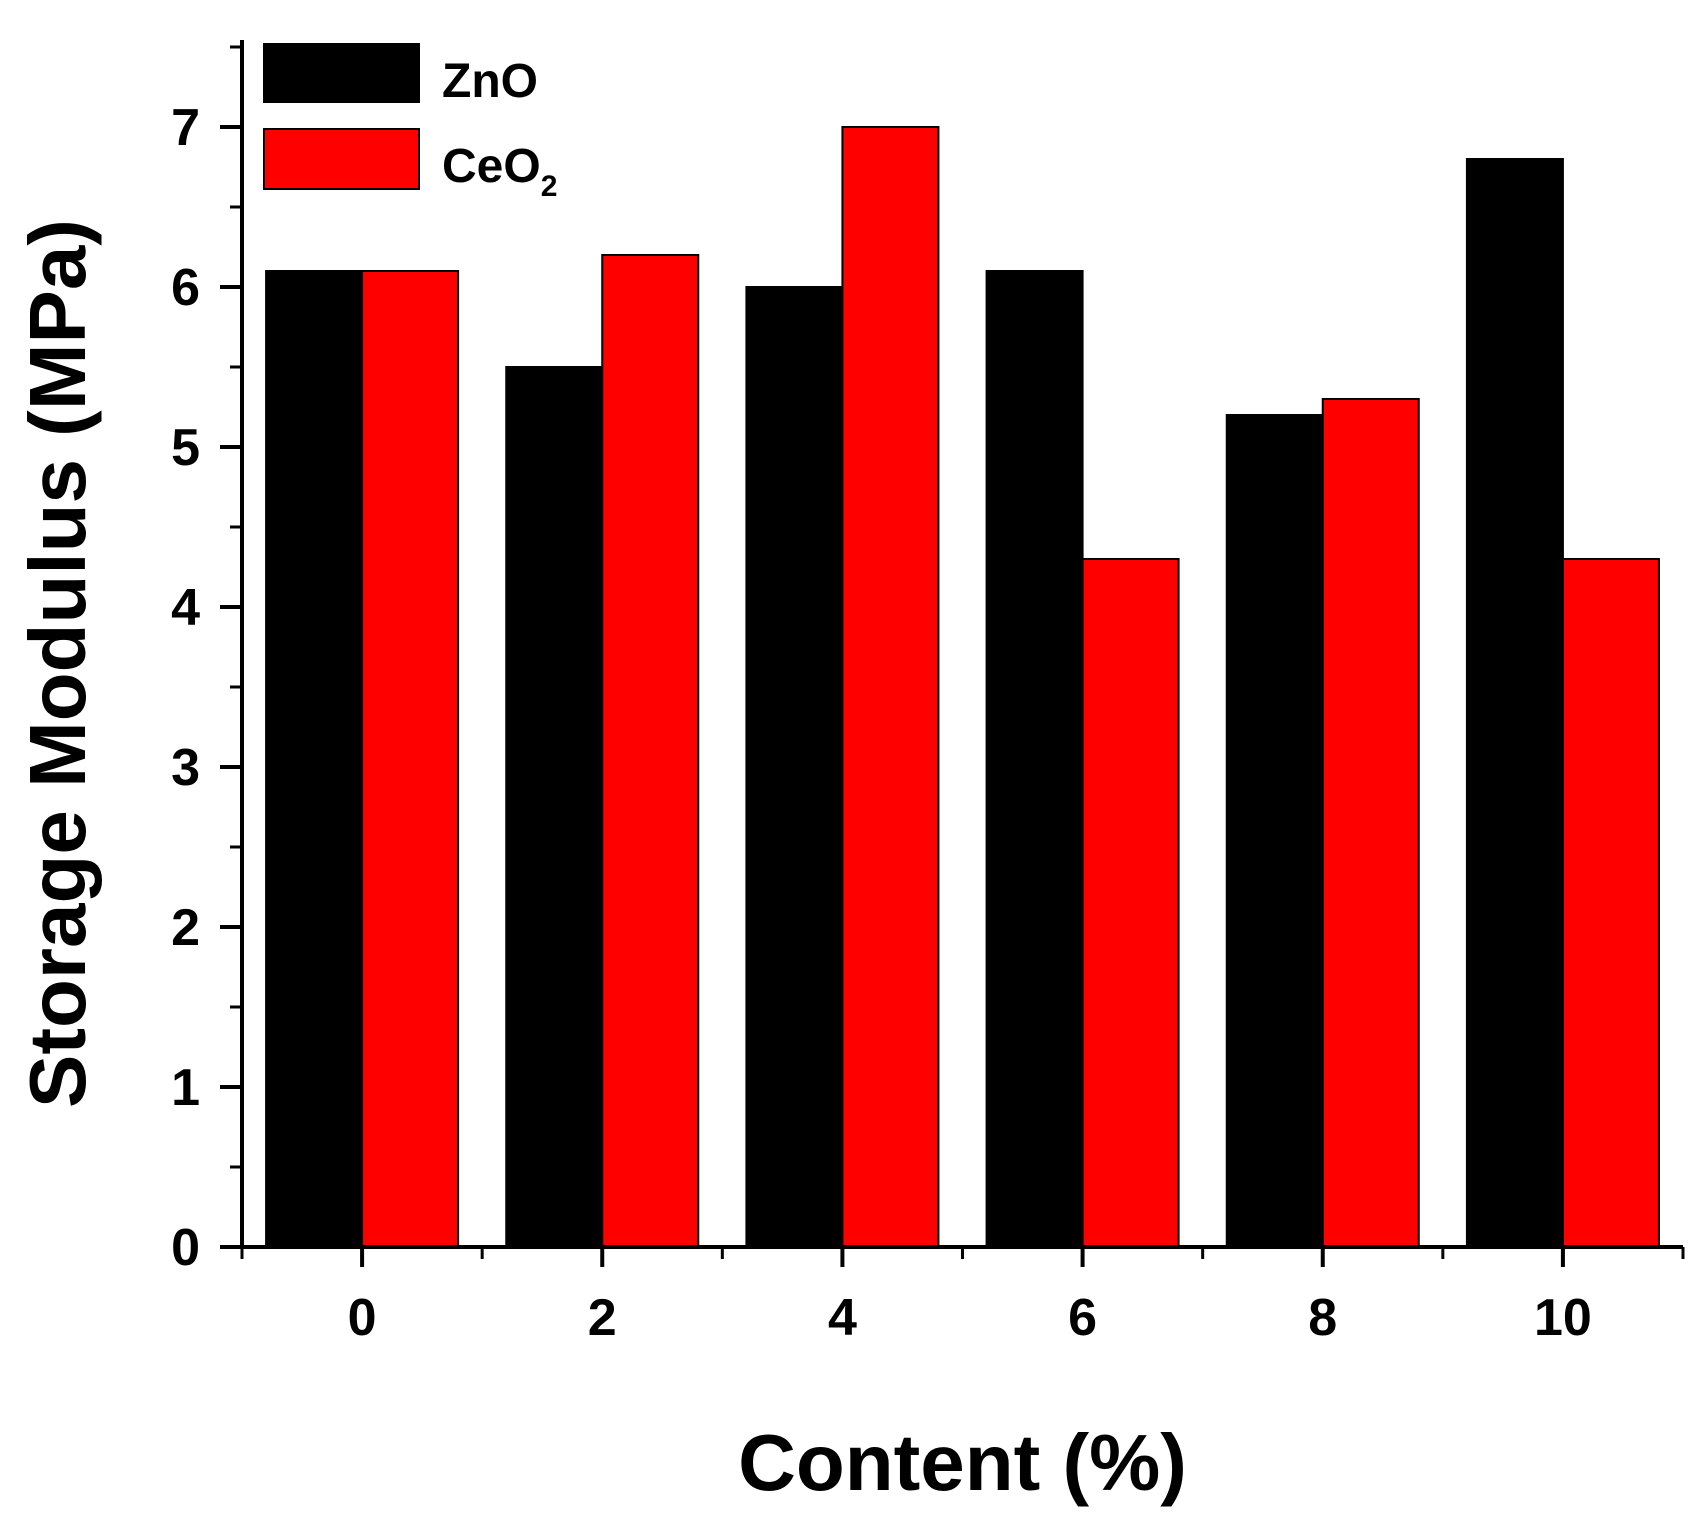 Image resolution: width=1701 pixels, height=1526 pixels. What do you see at coordinates (185, 608) in the screenshot?
I see `y-tick-label: 4` at bounding box center [185, 608].